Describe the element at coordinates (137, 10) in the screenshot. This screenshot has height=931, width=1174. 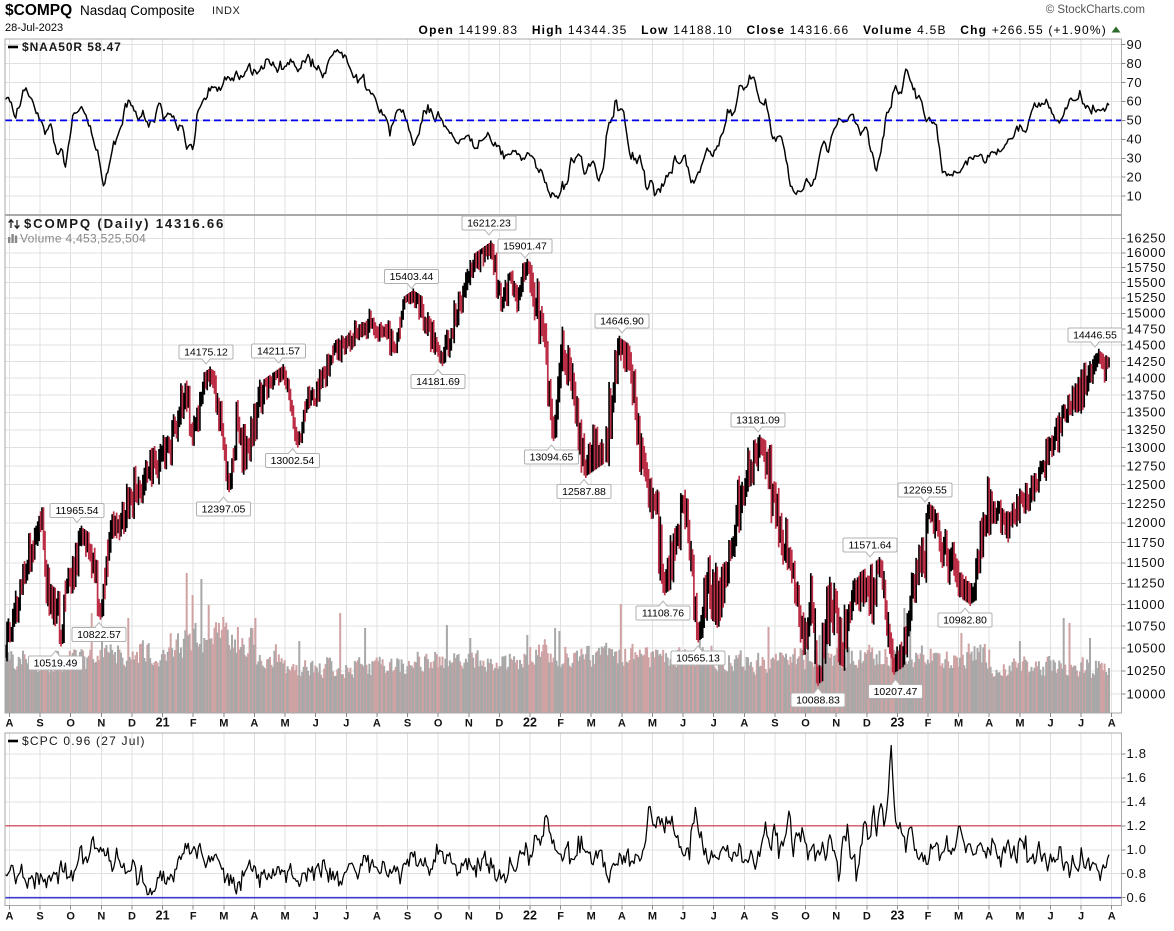
I see `svg-text: Nasdaq Composite` at that location.